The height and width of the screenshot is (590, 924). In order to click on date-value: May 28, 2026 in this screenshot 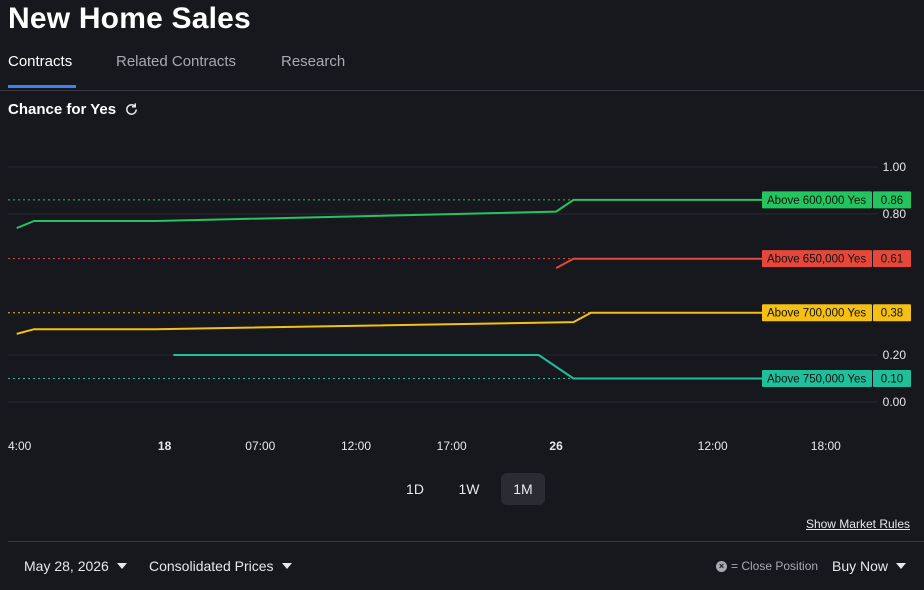, I will do `click(66, 566)`.